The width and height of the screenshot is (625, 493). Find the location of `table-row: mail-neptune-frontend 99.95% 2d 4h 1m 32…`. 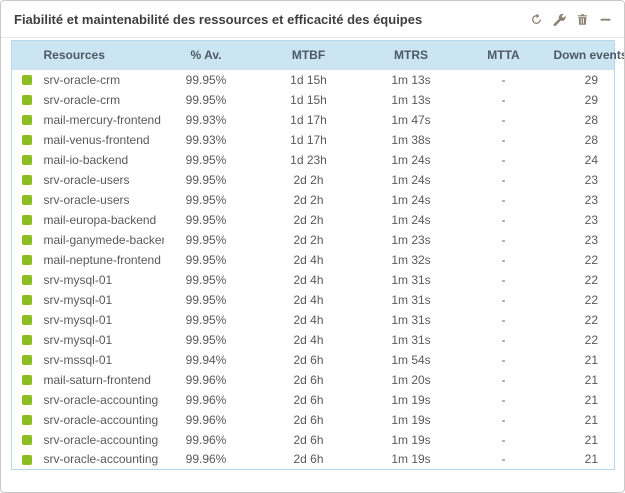

table-row: mail-neptune-frontend 99.95% 2d 4h 1m 32… is located at coordinates (313, 259).